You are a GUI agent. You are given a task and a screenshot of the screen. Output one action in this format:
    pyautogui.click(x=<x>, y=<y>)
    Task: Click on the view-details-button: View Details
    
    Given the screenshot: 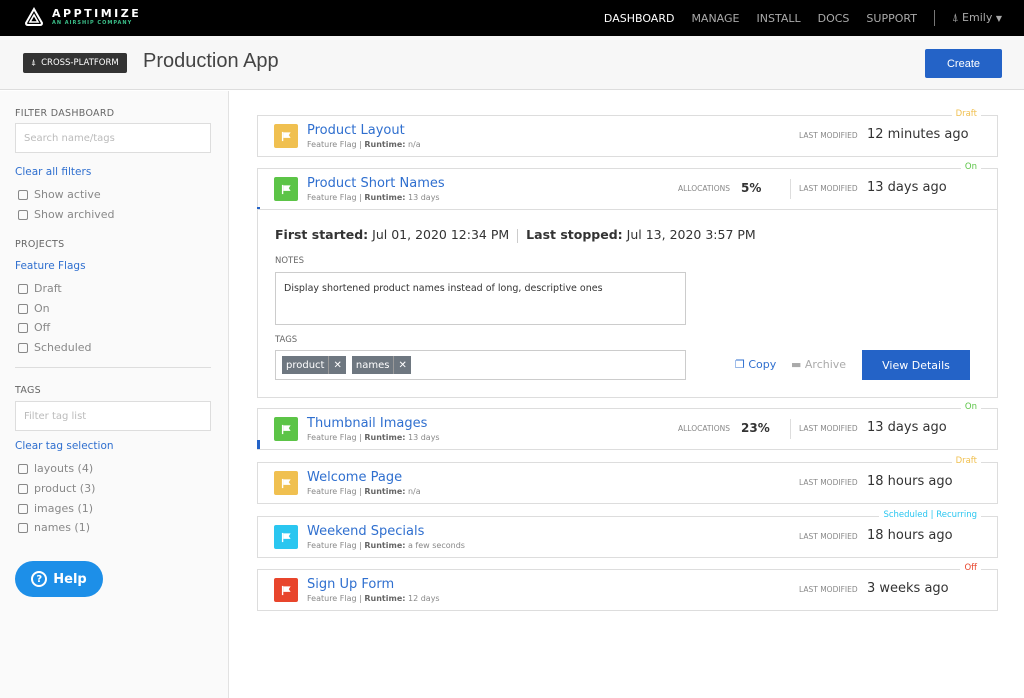 What is the action you would take?
    pyautogui.click(x=916, y=365)
    